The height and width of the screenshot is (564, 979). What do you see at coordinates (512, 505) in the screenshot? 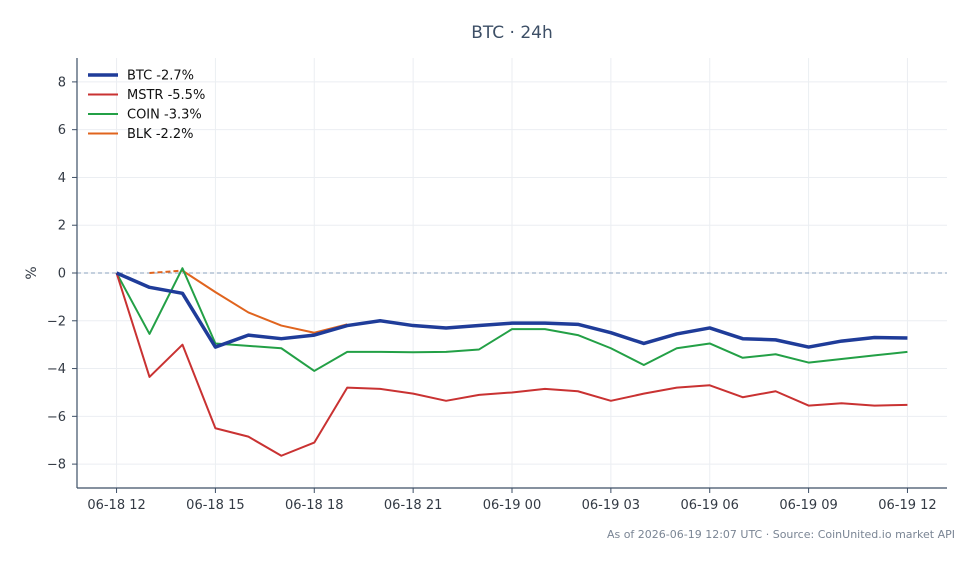
I see `x-tick-label: 06-19 00` at bounding box center [512, 505].